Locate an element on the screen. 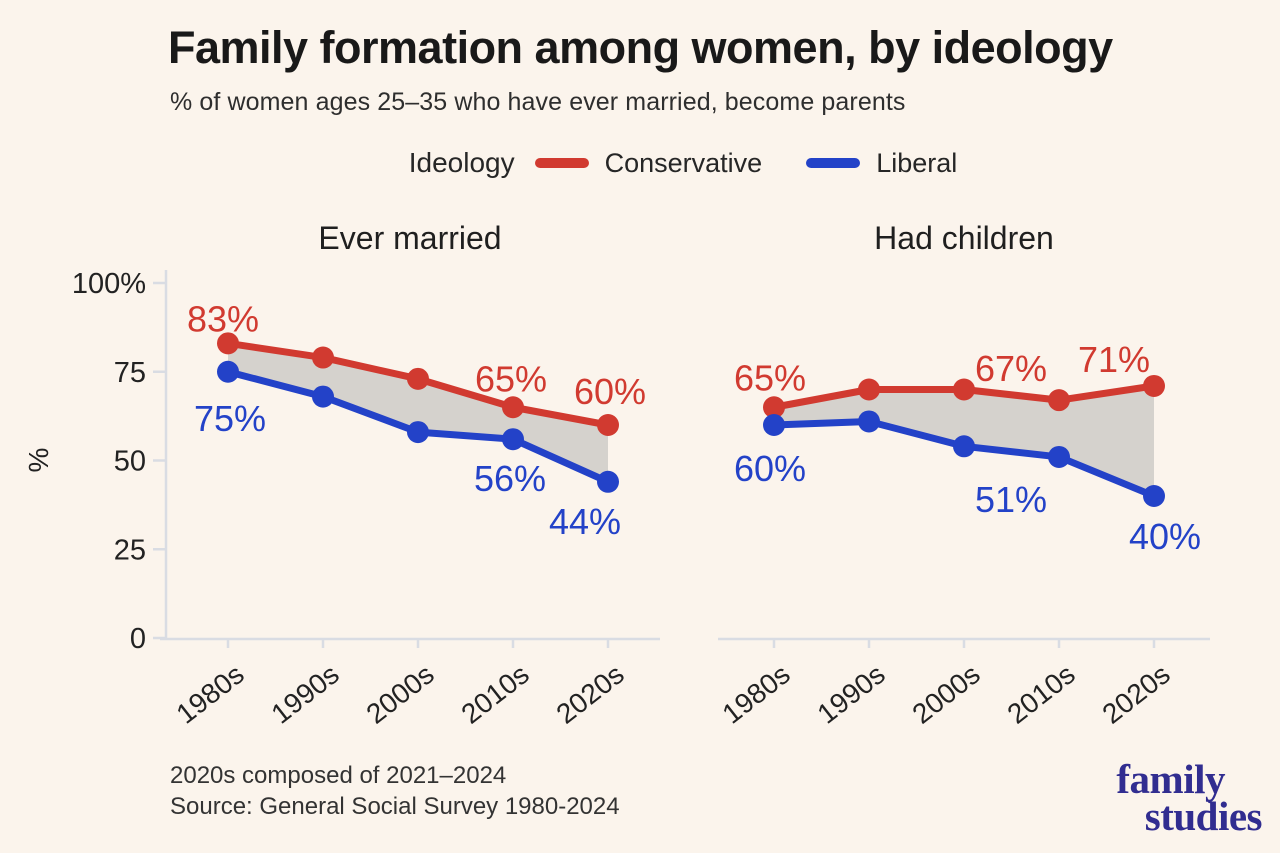 This screenshot has height=853, width=1280. legend-item-label: Conservative is located at coordinates (683, 162).